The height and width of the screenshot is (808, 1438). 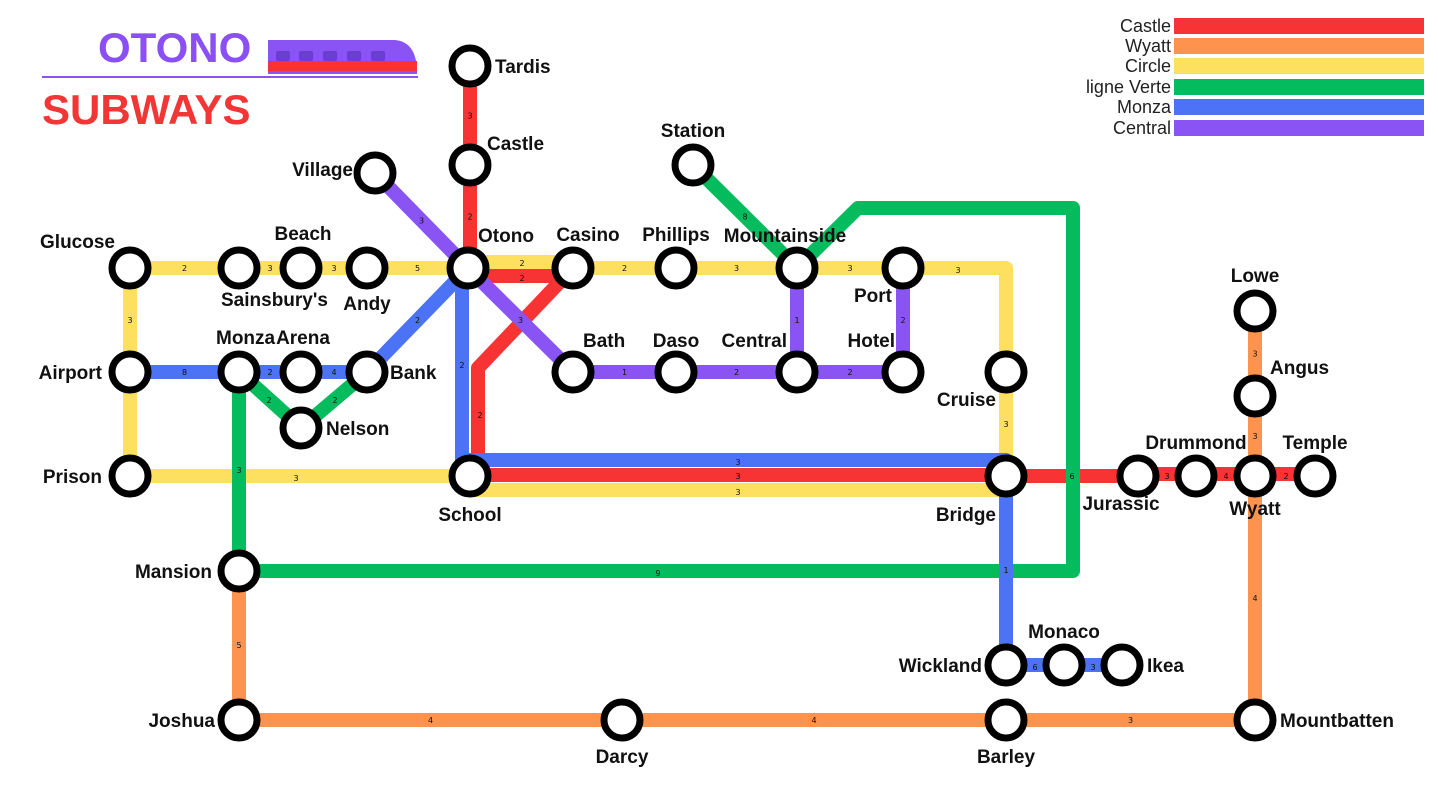 I want to click on segment-central-otono-bath, so click(x=520, y=320).